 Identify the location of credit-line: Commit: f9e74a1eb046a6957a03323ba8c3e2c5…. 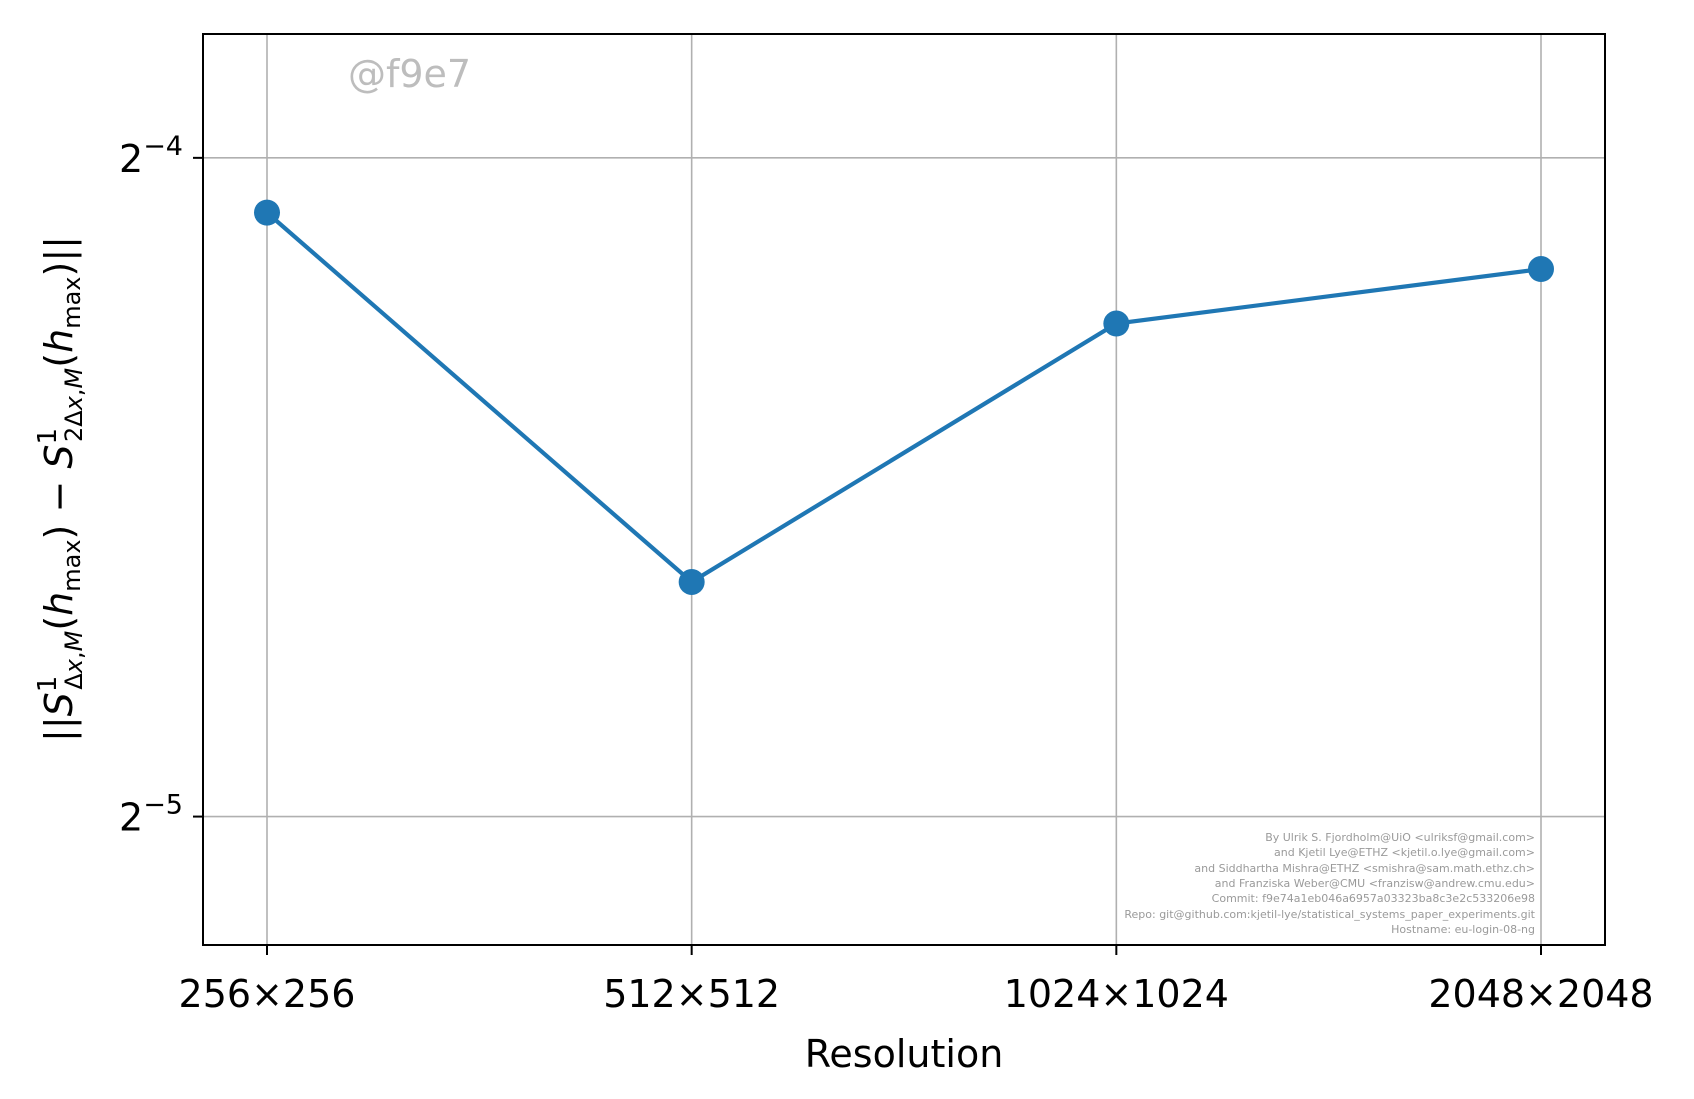
(1373, 898).